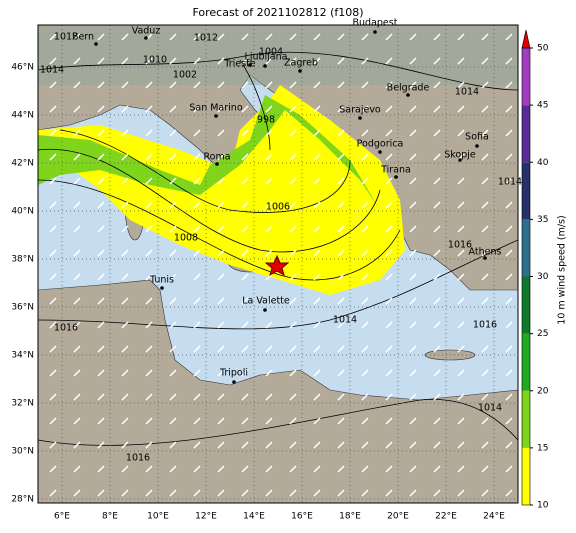 Image resolution: width=576 pixels, height=533 pixels. What do you see at coordinates (185, 75) in the screenshot?
I see `isobar-label: 1002` at bounding box center [185, 75].